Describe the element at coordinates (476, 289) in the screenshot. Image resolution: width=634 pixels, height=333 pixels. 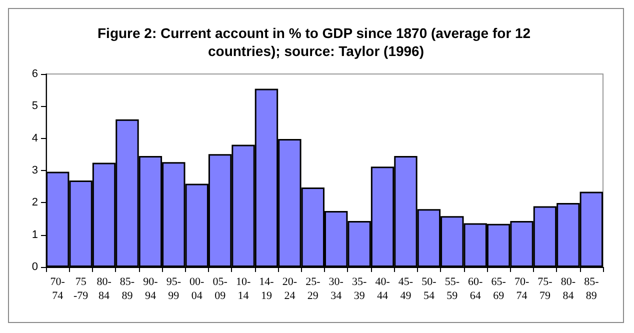
I see `x-tick-label: 60- 64` at that location.